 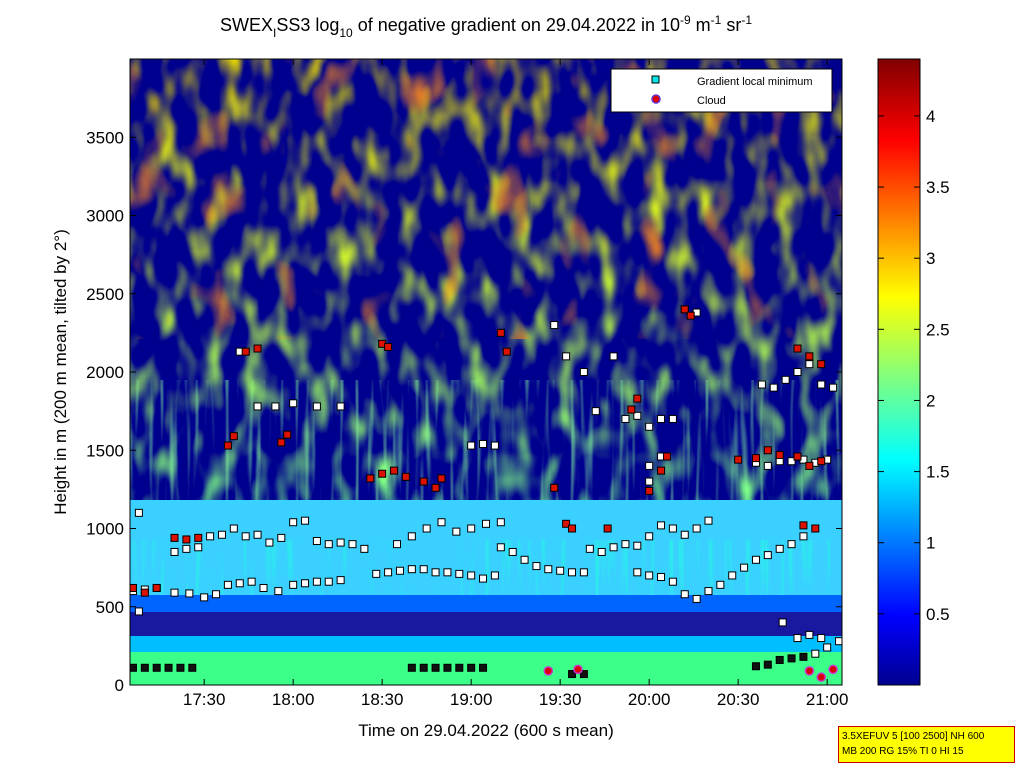 What do you see at coordinates (899, 372) in the screenshot?
I see `colorbar-gradient` at bounding box center [899, 372].